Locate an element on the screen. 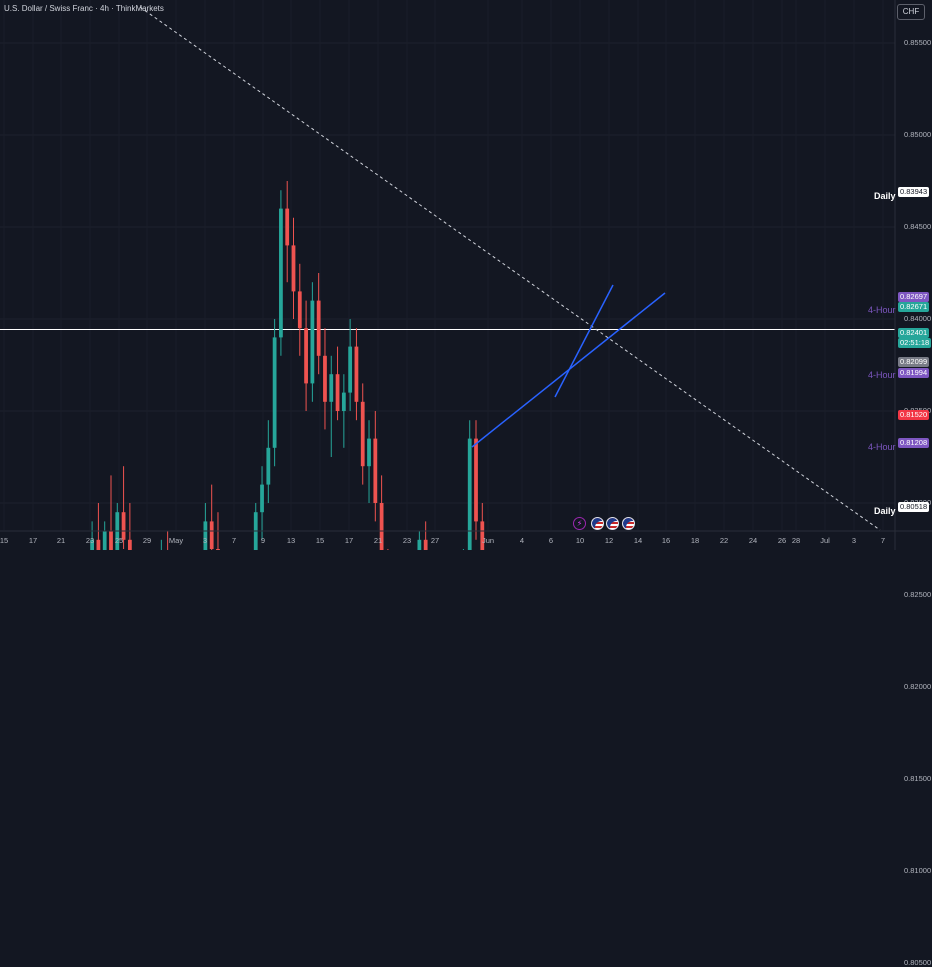 The image size is (932, 967). time-tick-label: 16 is located at coordinates (666, 540).